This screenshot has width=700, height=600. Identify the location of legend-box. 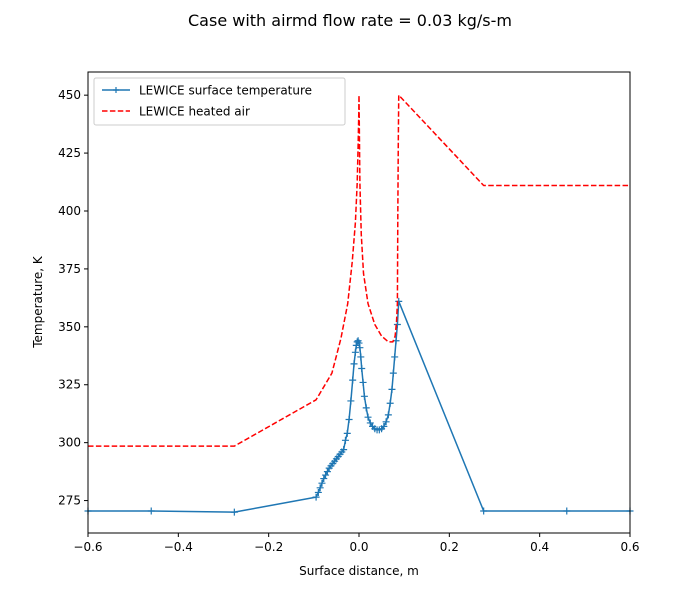
(219, 101).